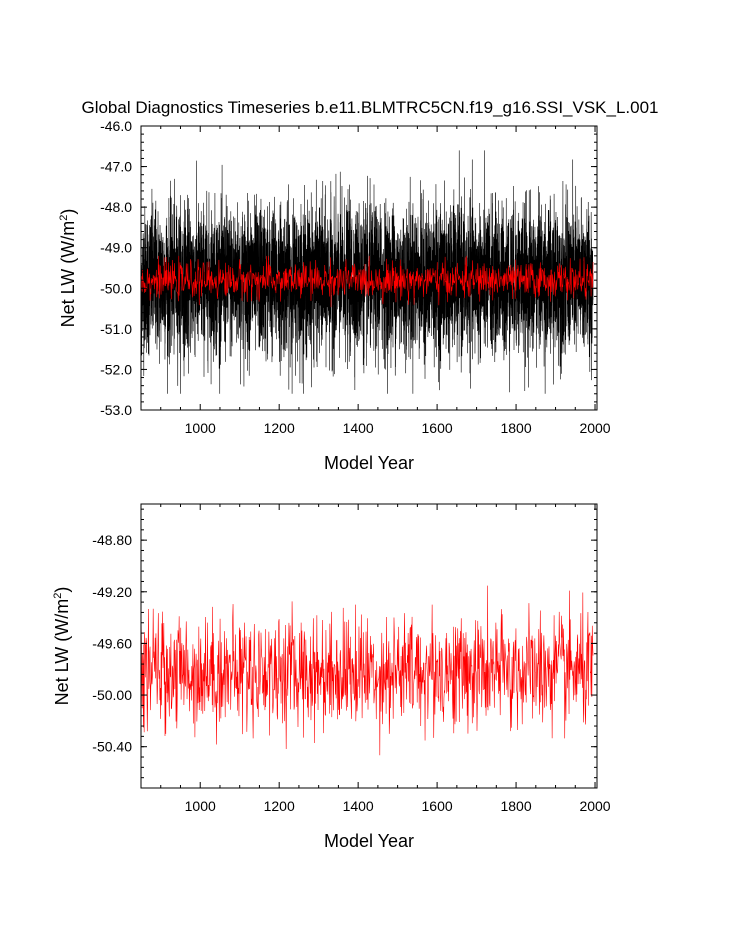 The height and width of the screenshot is (945, 733). I want to click on top-y-axis-label: Net LW (W/m2), so click(68, 268).